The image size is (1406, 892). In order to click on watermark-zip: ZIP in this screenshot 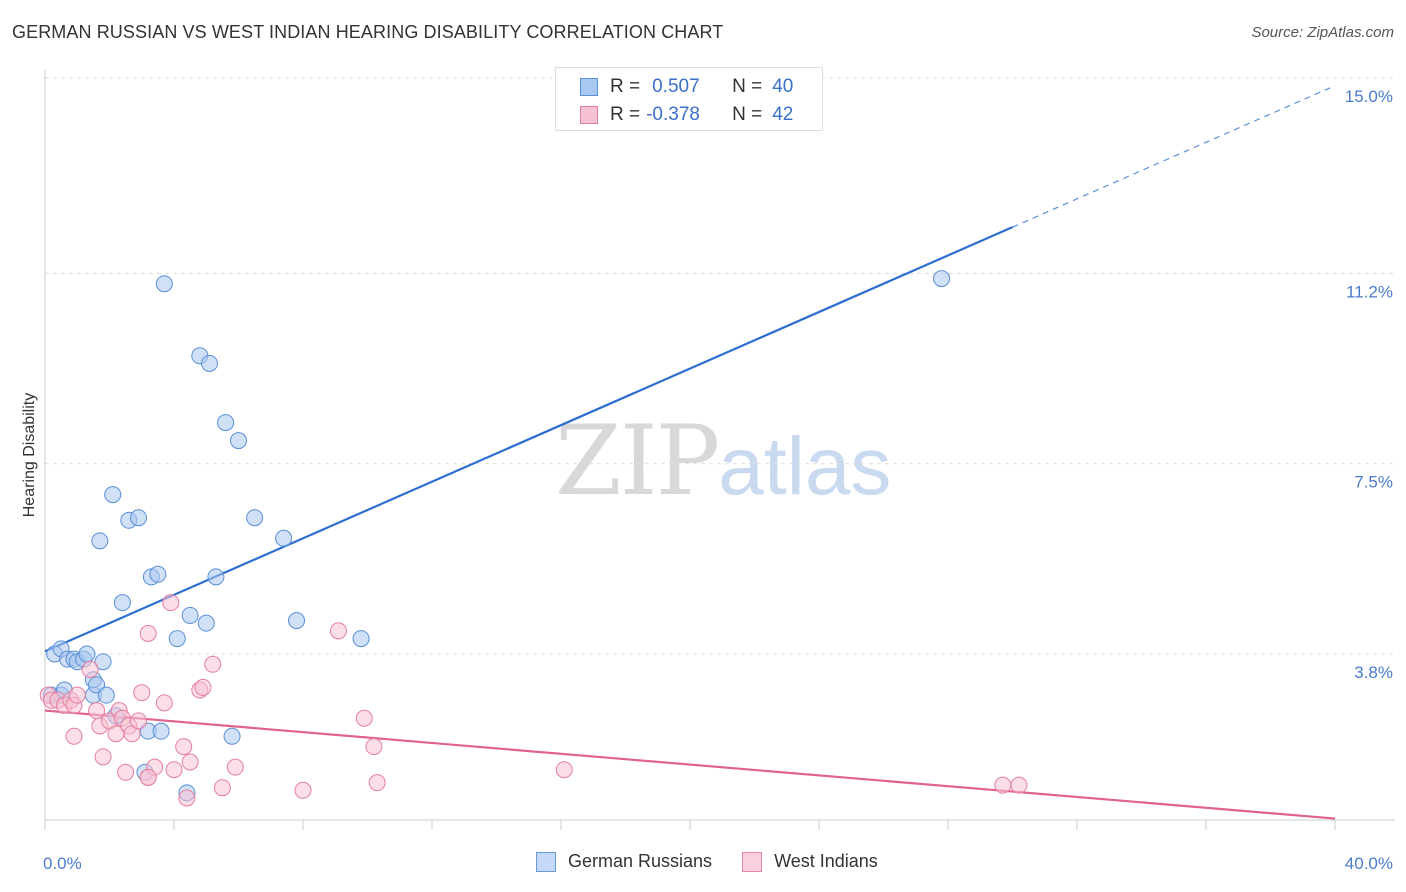, I will do `click(637, 461)`.